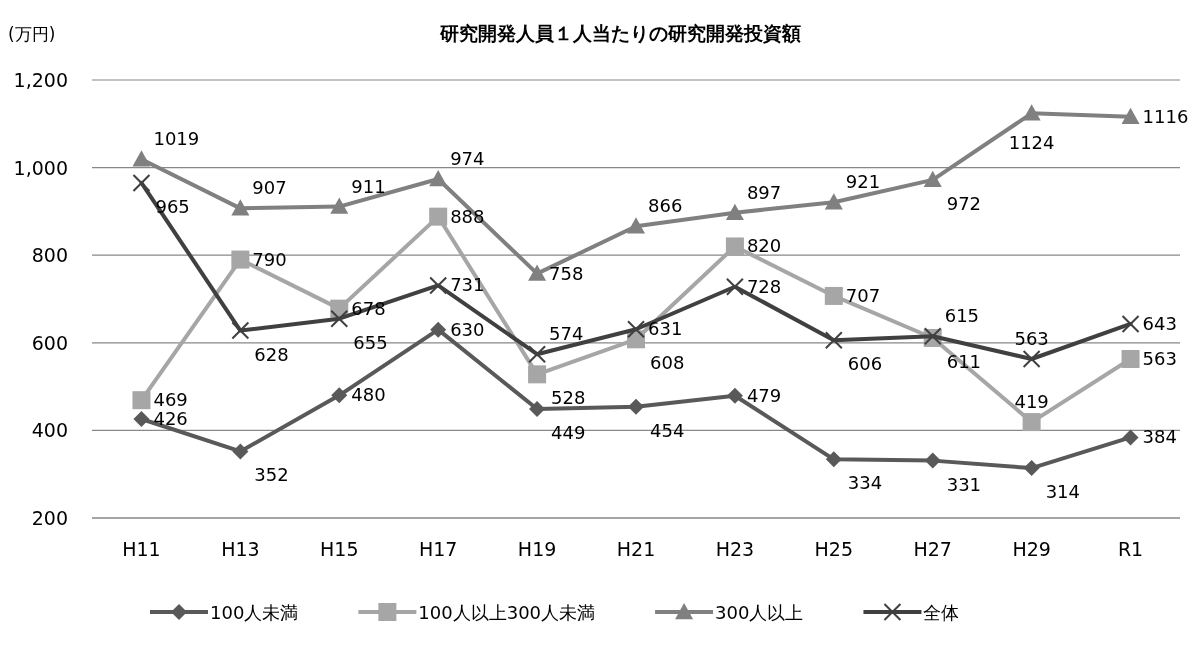  Describe the element at coordinates (339, 549) in the screenshot. I see `x-tick-label: H15` at that location.